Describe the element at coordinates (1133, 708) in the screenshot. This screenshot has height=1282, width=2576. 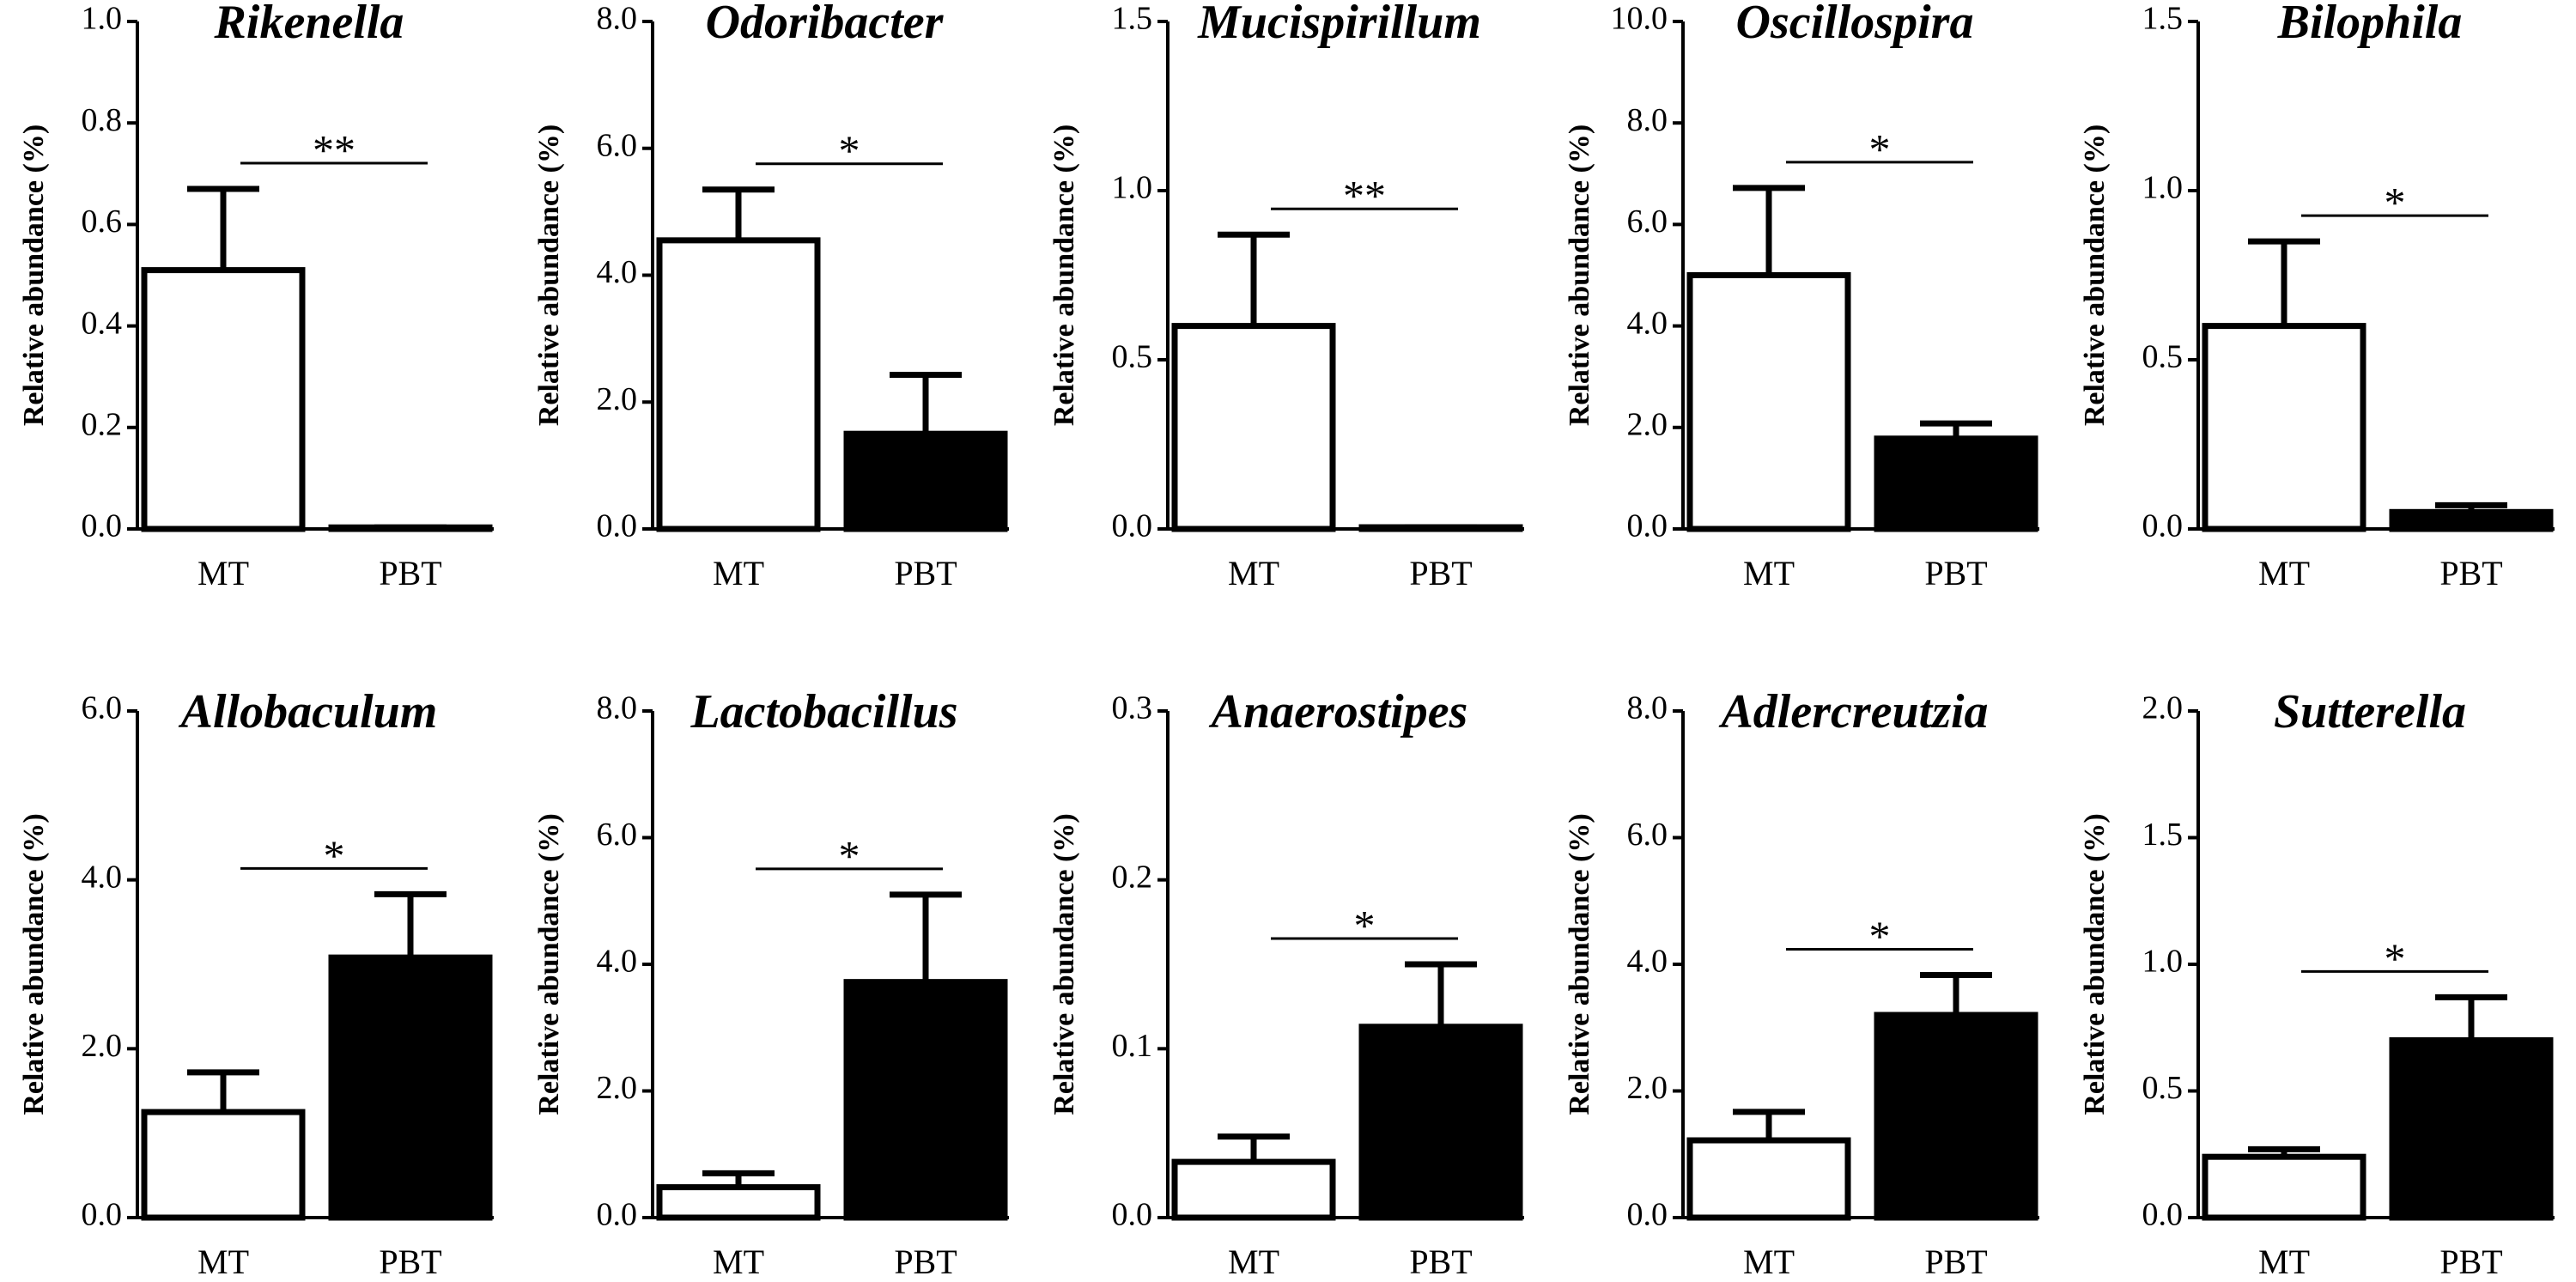
I see `y-tick-label: 0.3` at that location.